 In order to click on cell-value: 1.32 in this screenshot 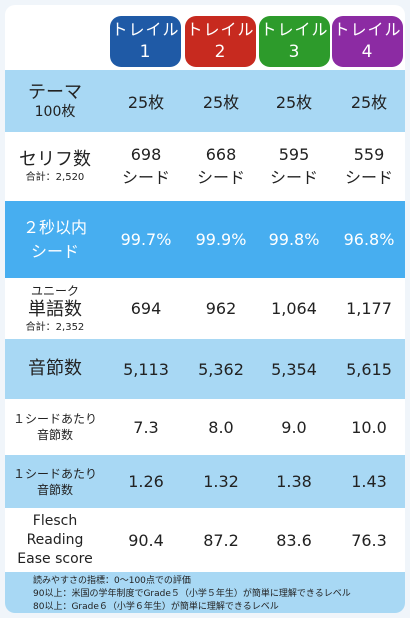, I will do `click(221, 481)`.